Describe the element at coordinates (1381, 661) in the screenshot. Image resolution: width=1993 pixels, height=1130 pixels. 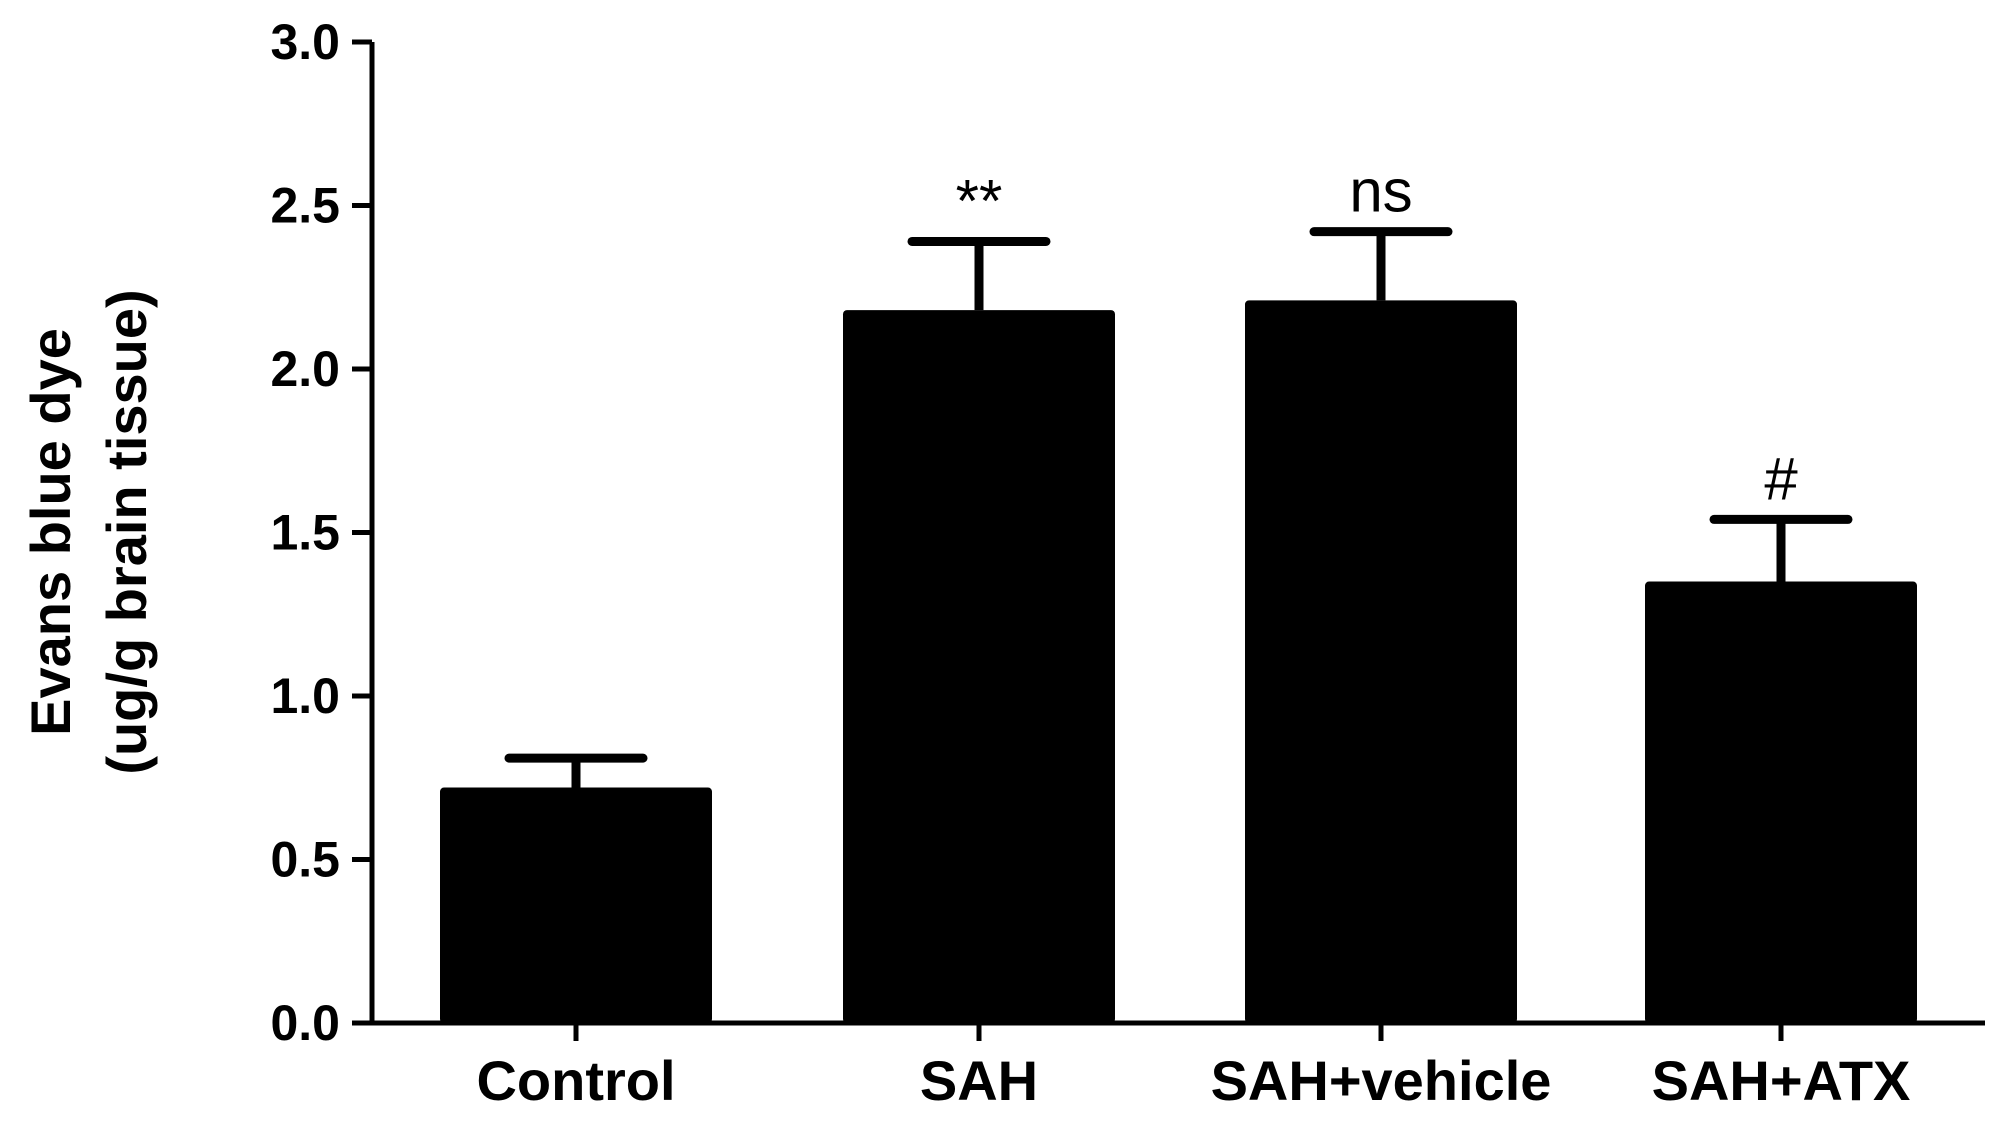
I see `bar-sah-vehicle` at that location.